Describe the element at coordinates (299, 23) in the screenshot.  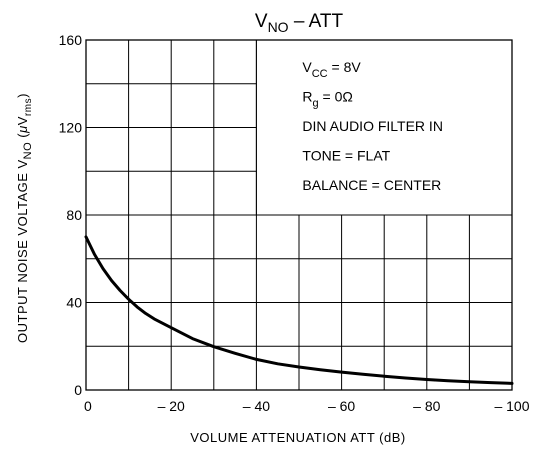
I see `chart-title: VNO – ATT` at that location.